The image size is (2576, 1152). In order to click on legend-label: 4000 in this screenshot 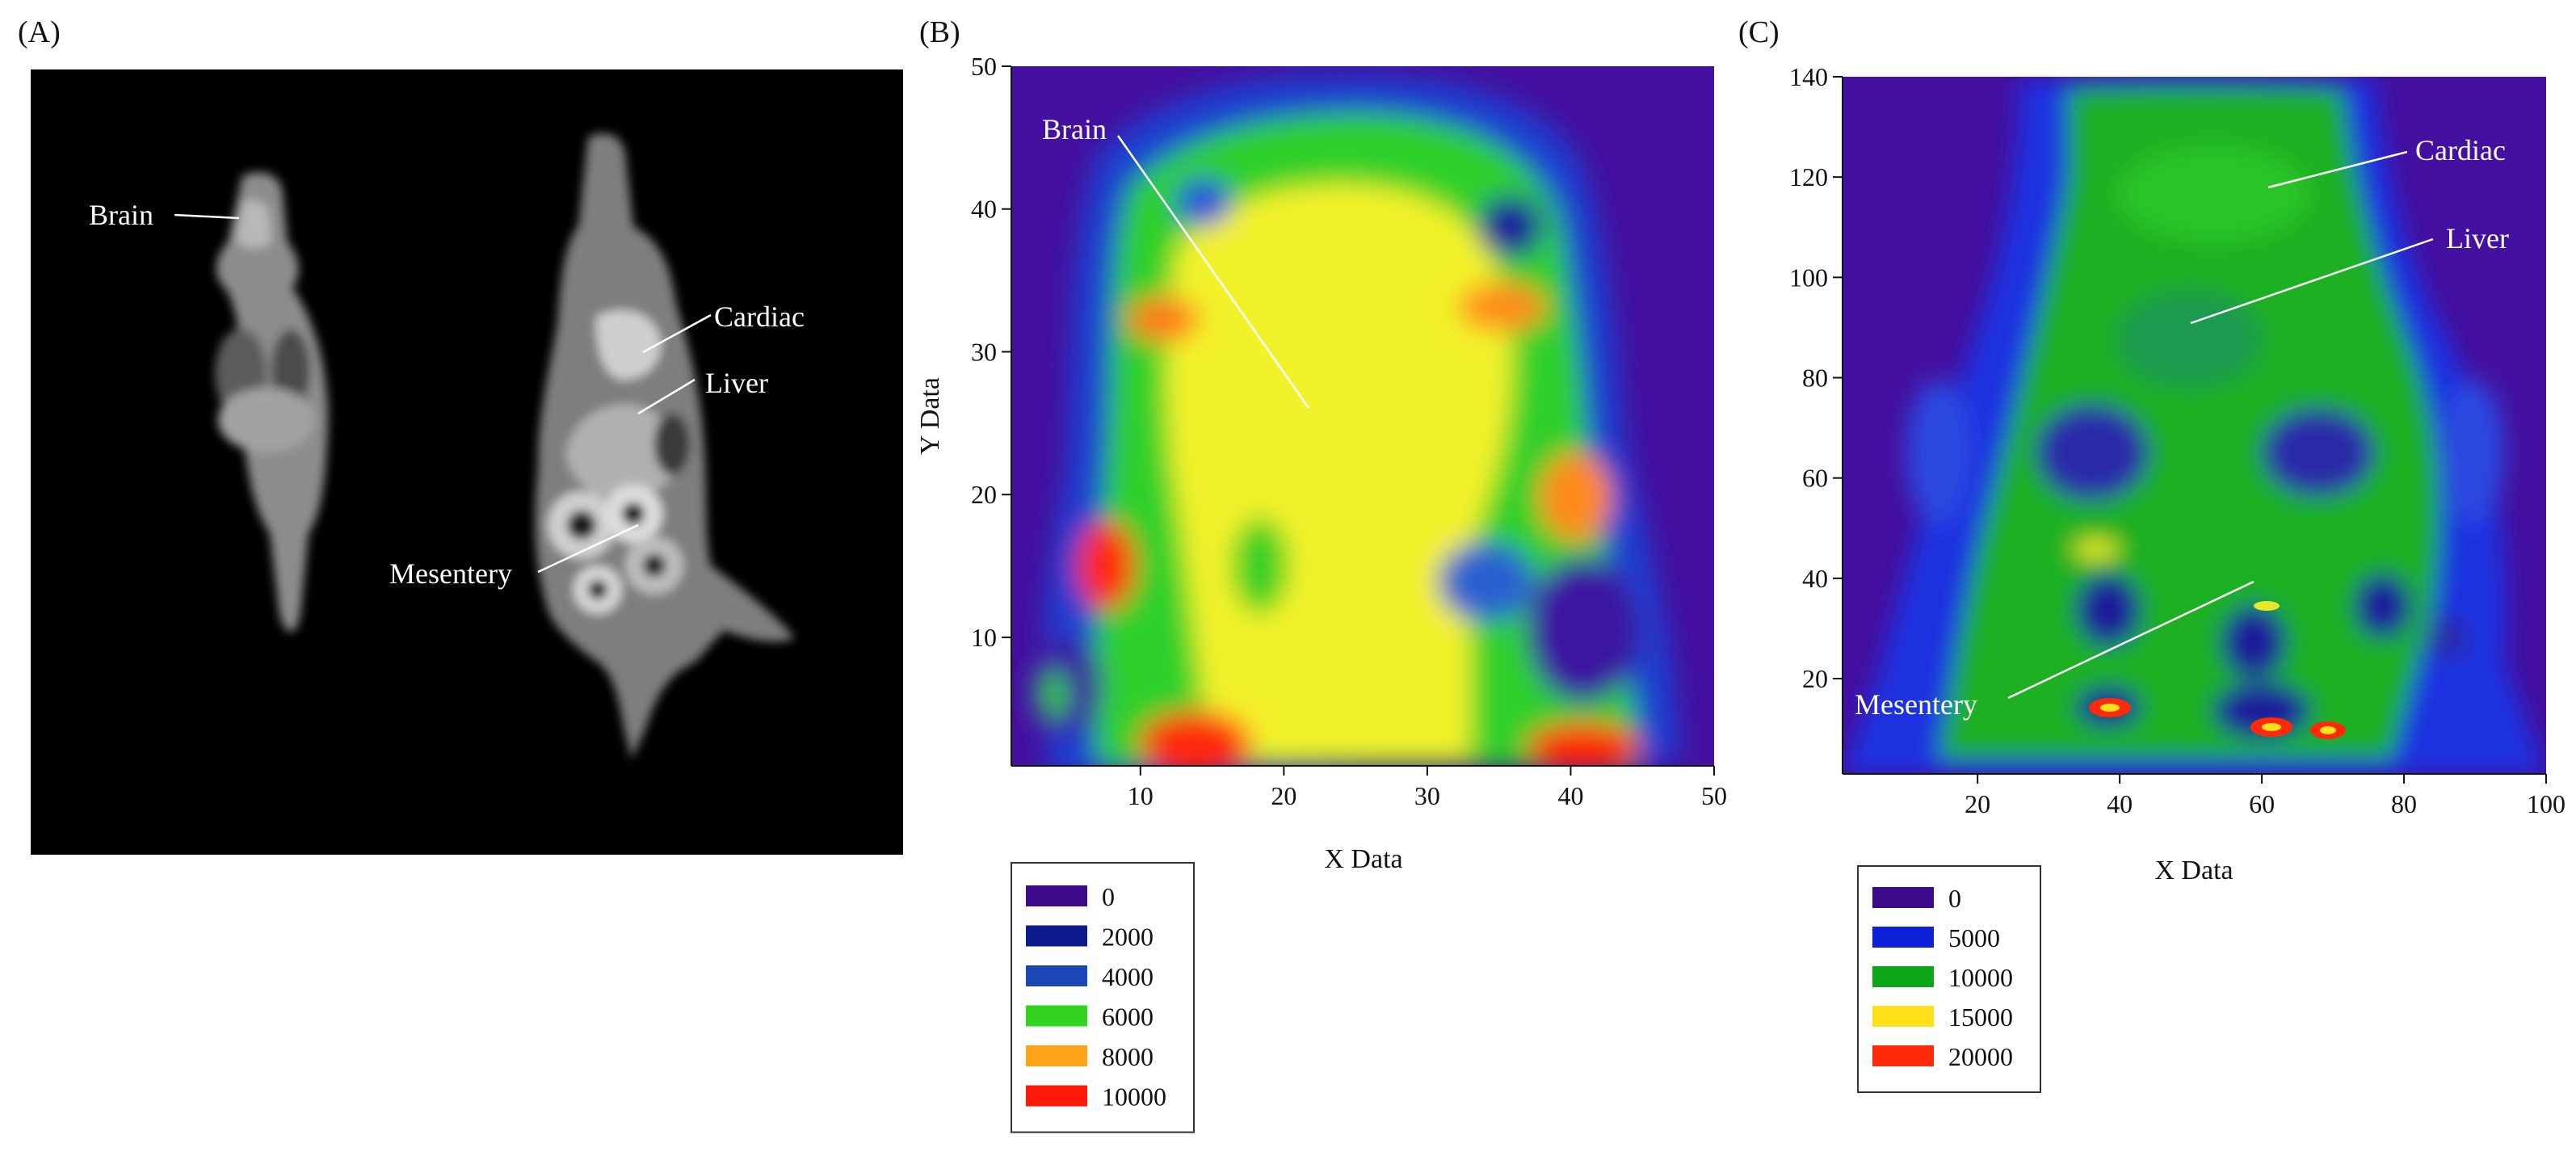, I will do `click(1128, 976)`.